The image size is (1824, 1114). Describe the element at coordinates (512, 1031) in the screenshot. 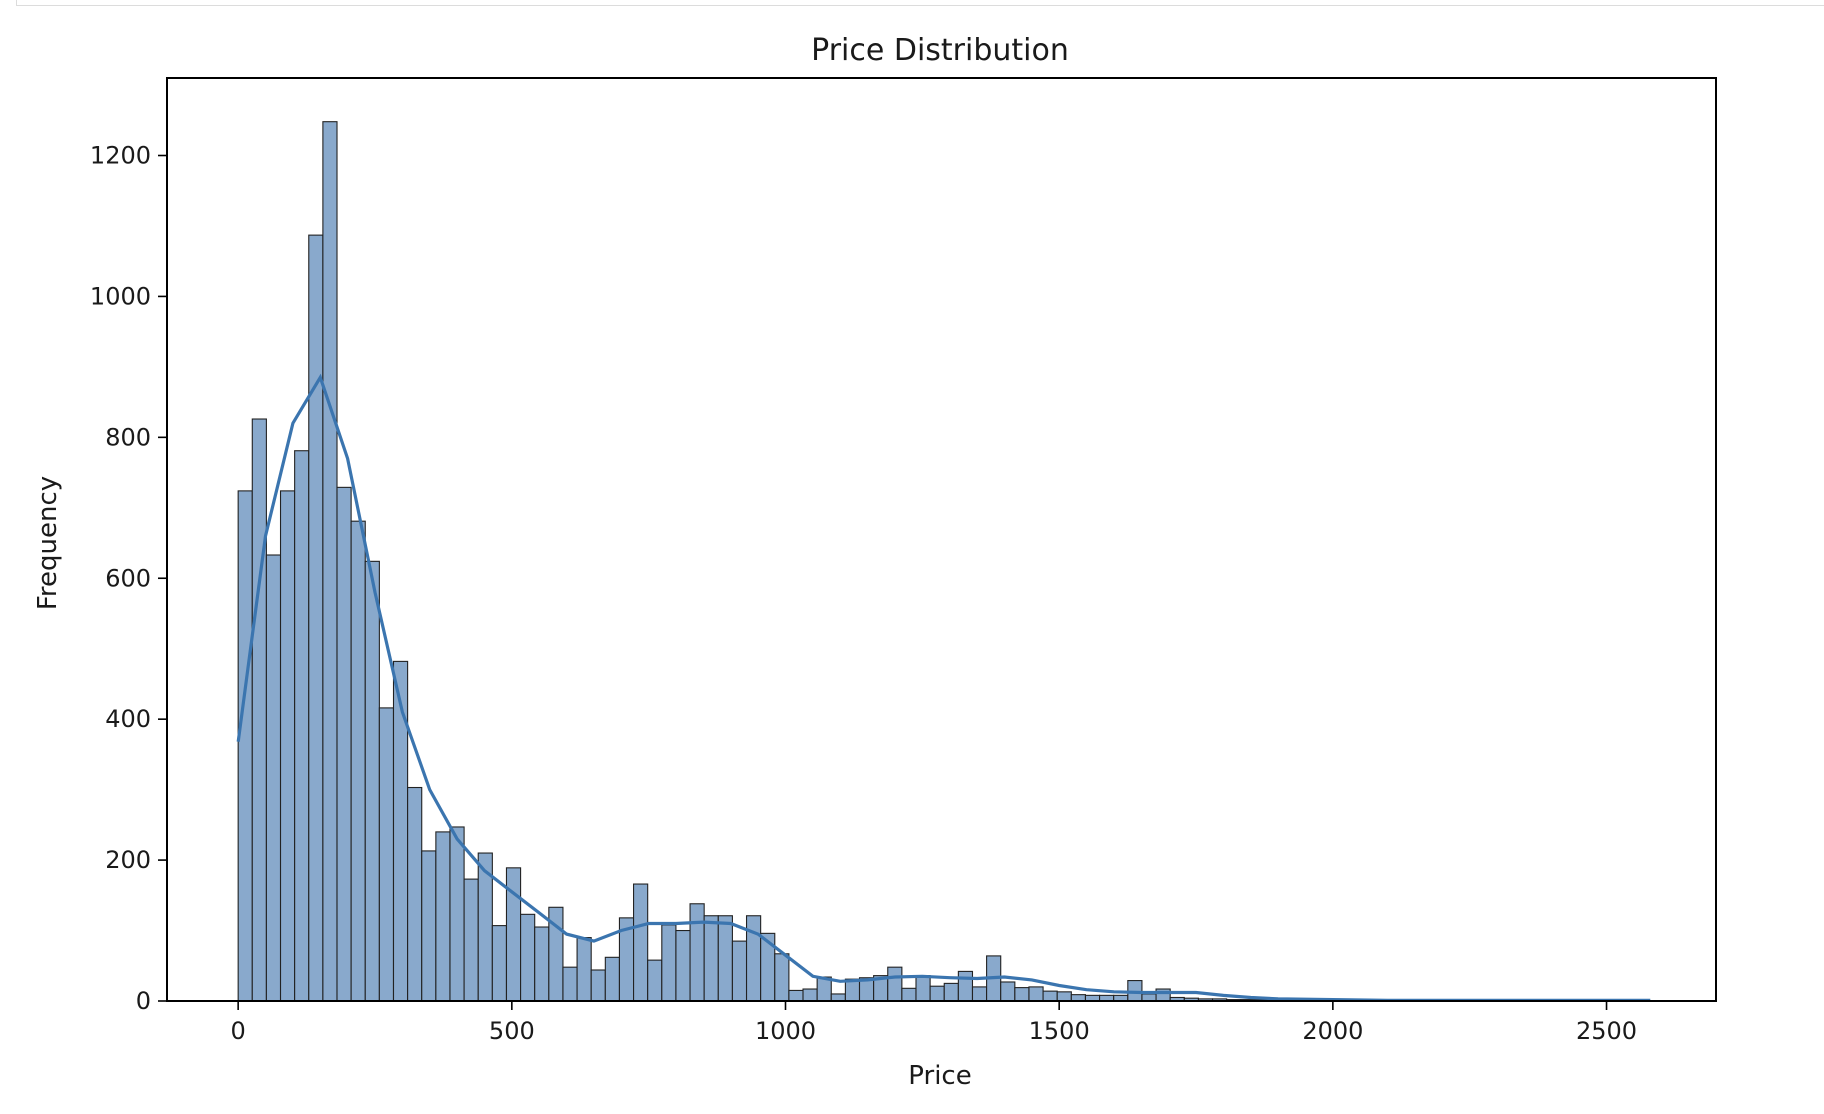

I see `x-tick-label: 500` at that location.